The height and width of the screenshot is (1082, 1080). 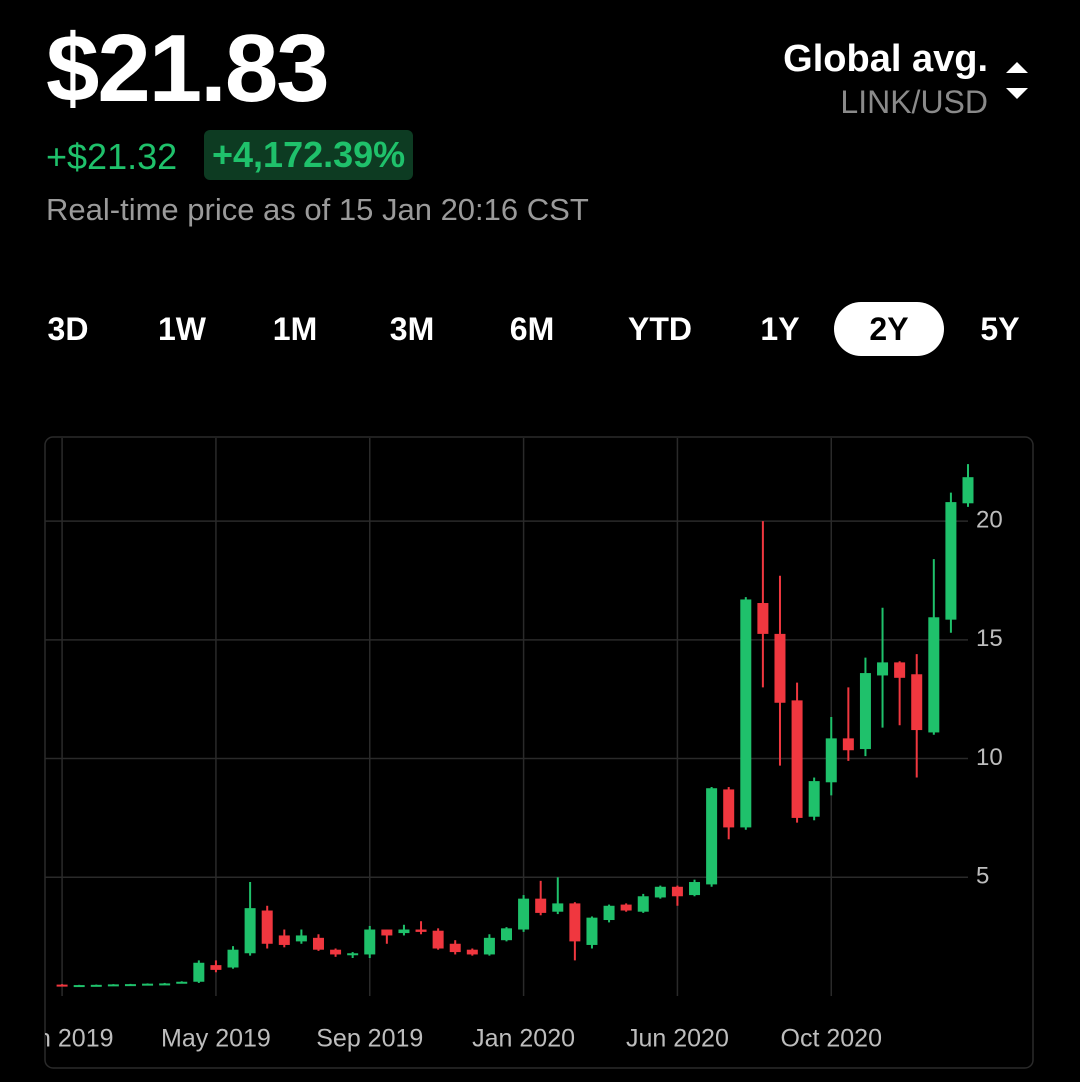 I want to click on range-button: 5Y, so click(x=1000, y=329).